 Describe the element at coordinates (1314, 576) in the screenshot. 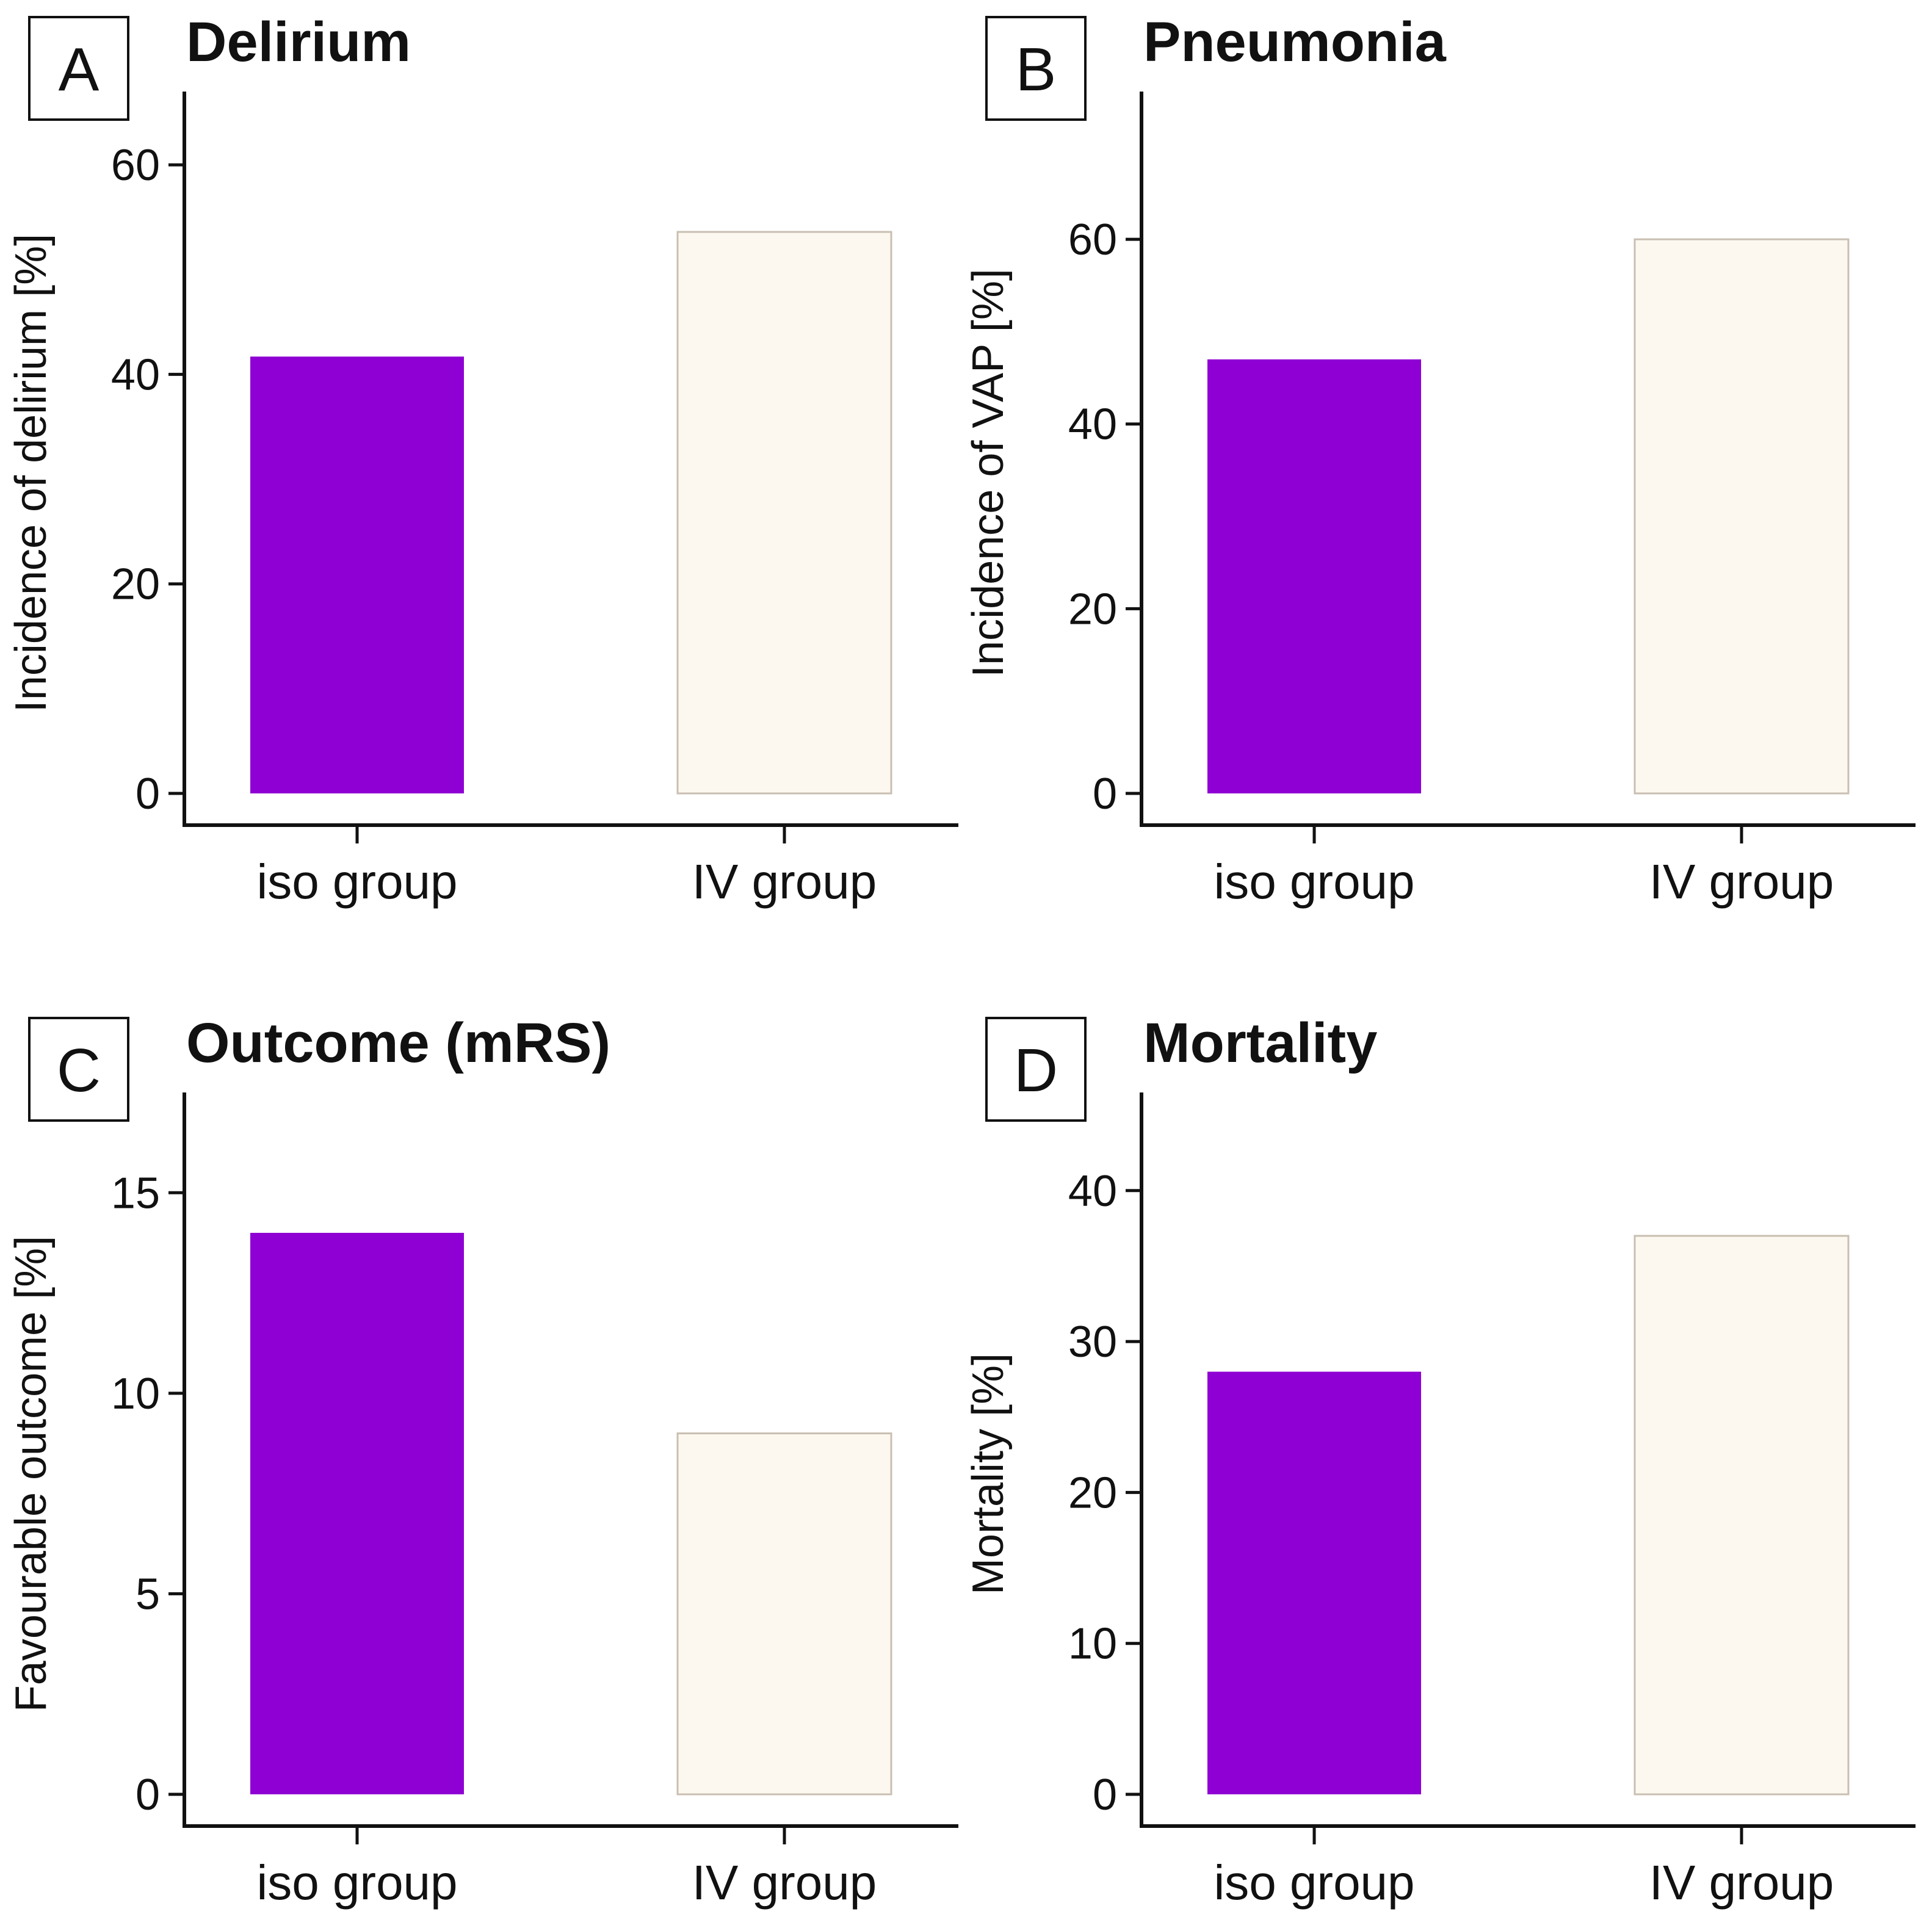

I see `panel-b-bar-iso` at that location.